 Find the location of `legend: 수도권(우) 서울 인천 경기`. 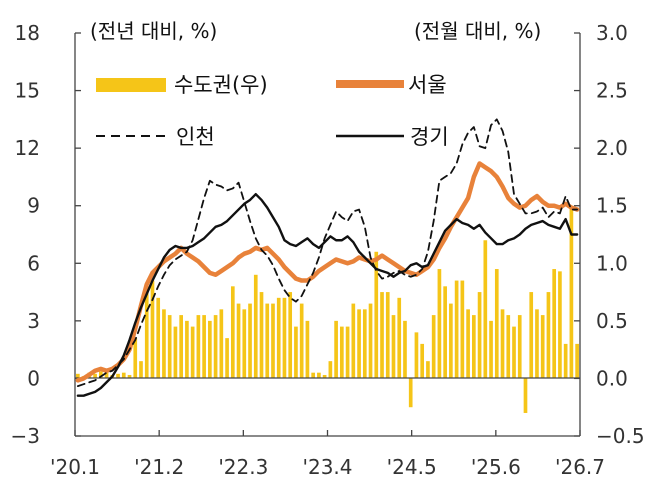

legend: 수도권(우) 서울 인천 경기 is located at coordinates (272, 111).